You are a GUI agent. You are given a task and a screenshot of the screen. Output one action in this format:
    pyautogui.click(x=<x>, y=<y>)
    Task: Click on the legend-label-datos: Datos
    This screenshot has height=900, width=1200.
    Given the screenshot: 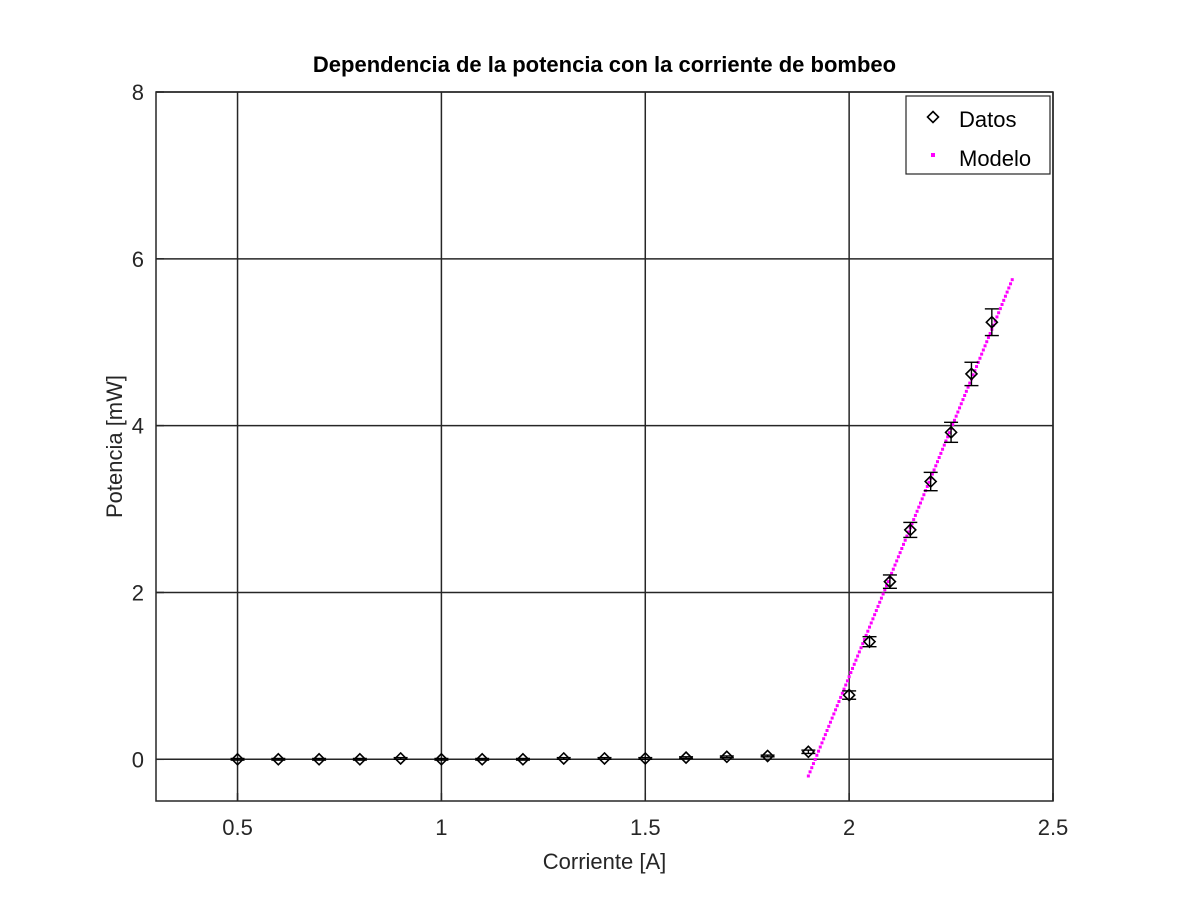 What is the action you would take?
    pyautogui.click(x=987, y=119)
    